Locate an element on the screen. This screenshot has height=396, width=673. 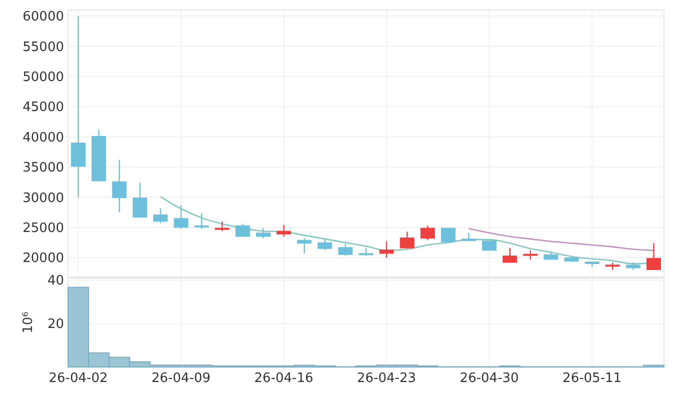
x-tick-label: 26-04-30 is located at coordinates (489, 378).